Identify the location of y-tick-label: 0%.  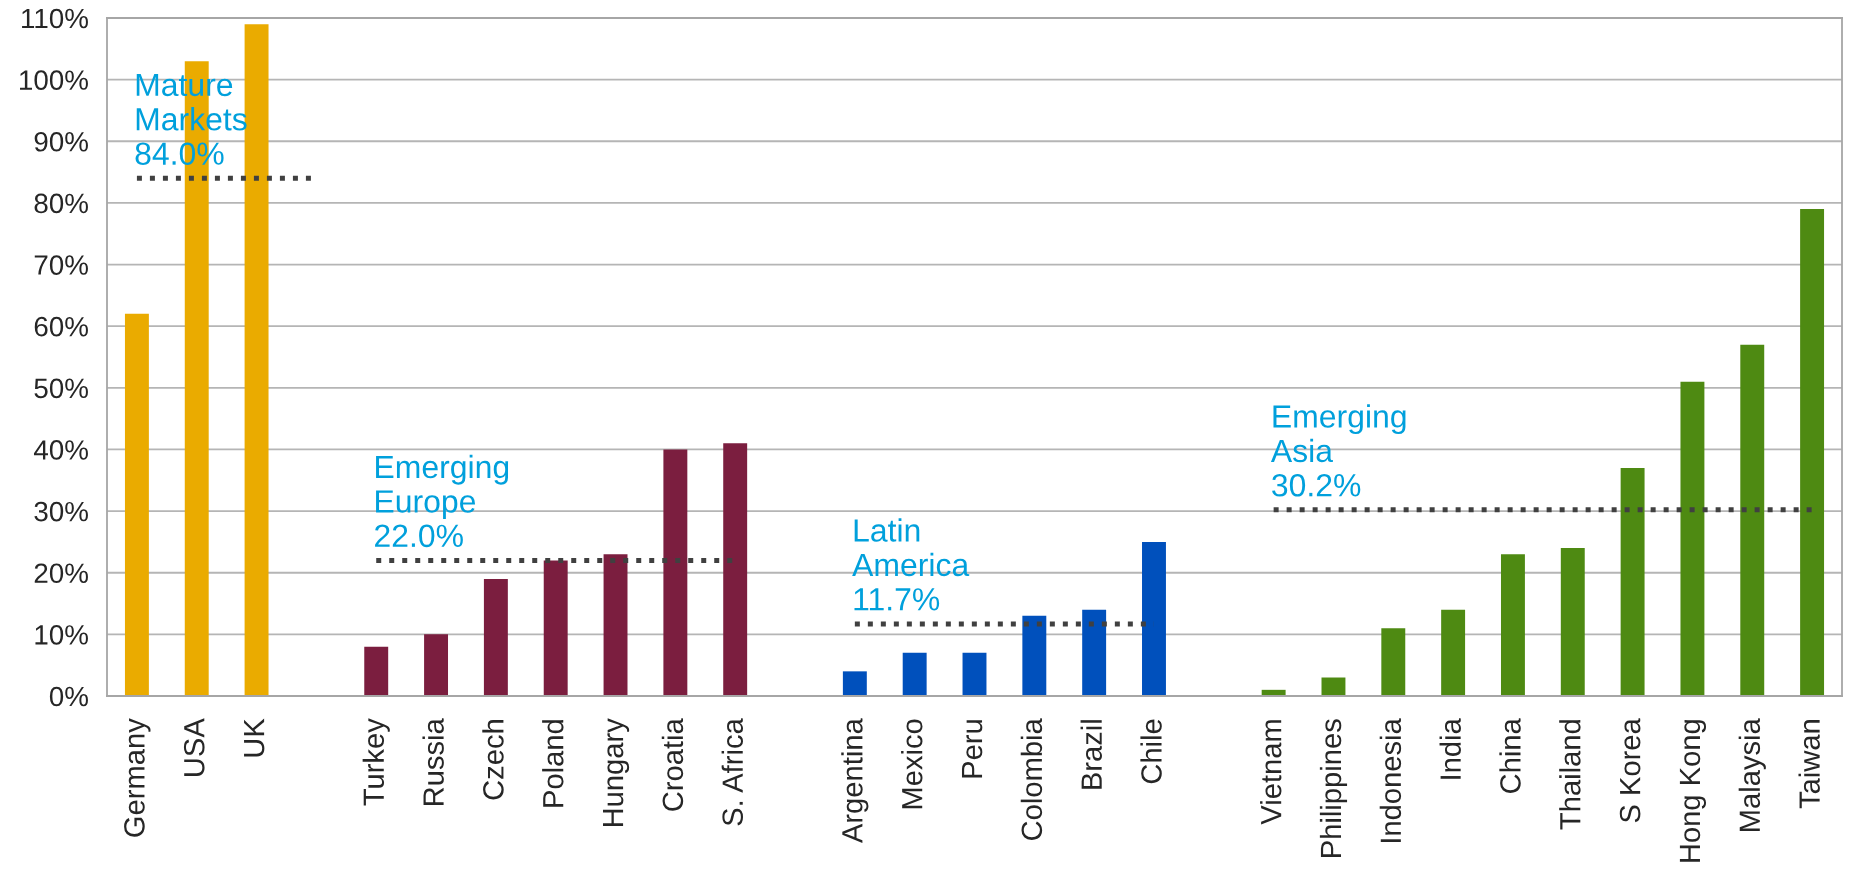
(68, 696).